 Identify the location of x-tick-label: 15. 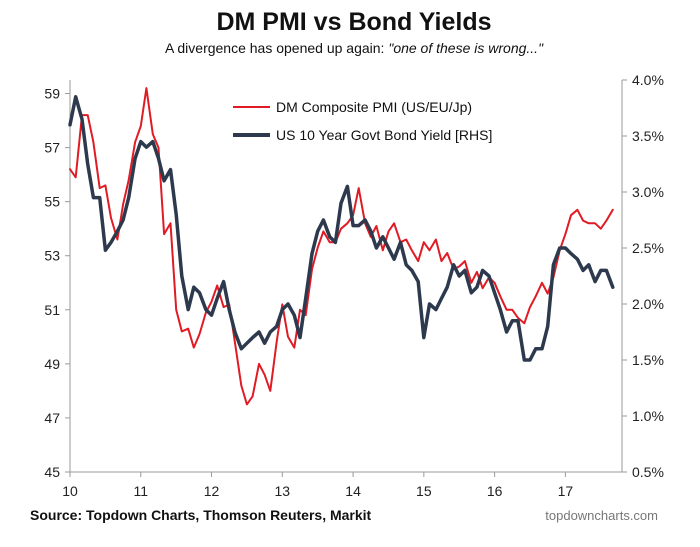
(424, 491).